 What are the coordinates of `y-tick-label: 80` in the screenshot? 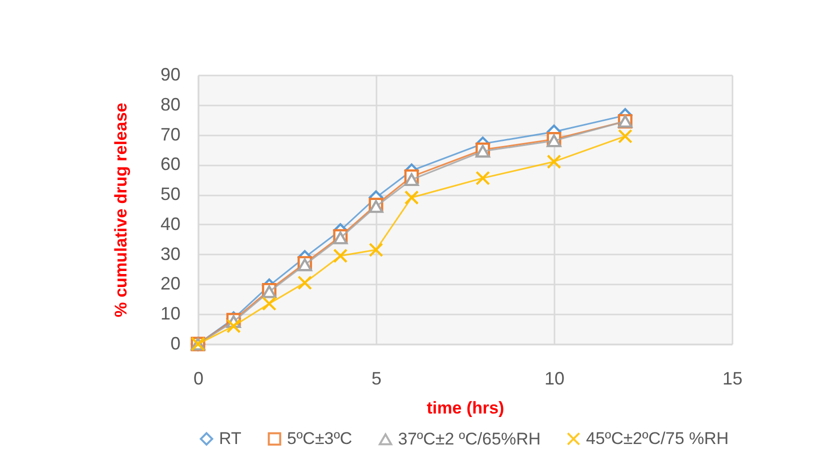 It's located at (170, 104).